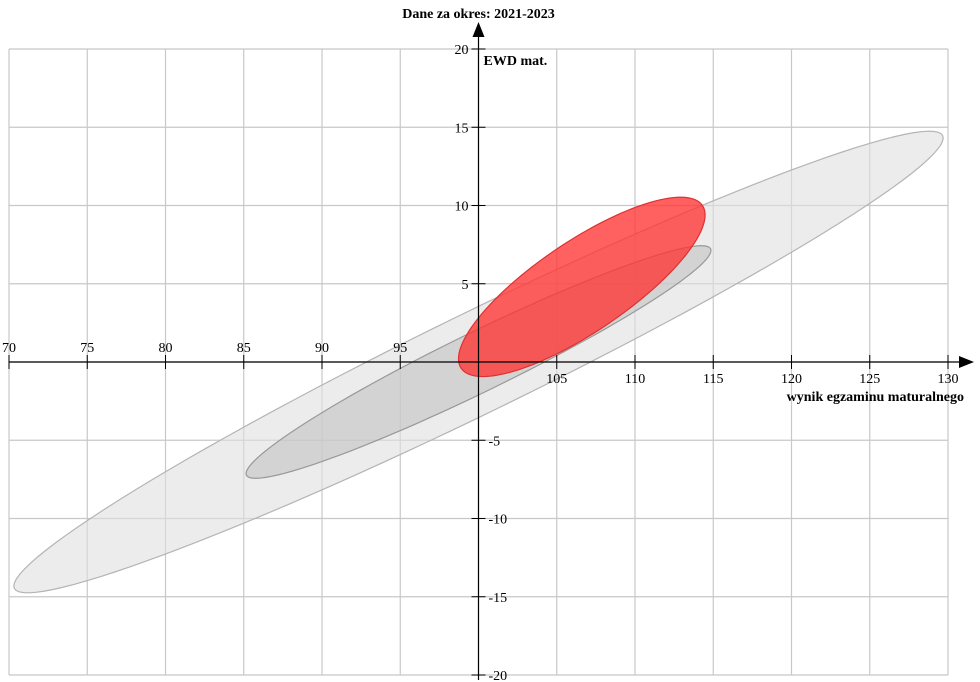 Image resolution: width=980 pixels, height=682 pixels. I want to click on x-tick-label: 105, so click(556, 379).